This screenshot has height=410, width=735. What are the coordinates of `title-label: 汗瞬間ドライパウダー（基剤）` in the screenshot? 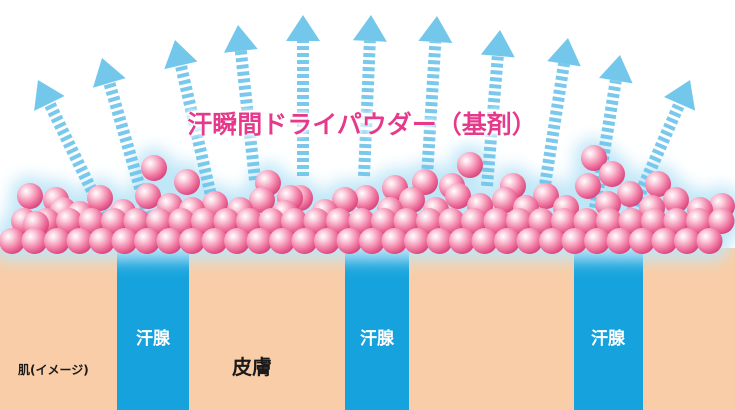 It's located at (362, 124).